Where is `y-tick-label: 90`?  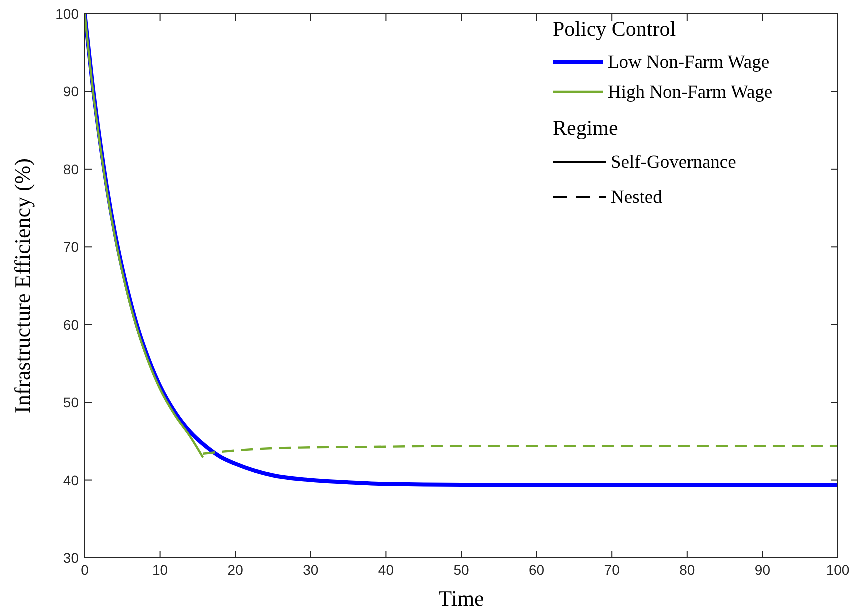 y-tick-label: 90 is located at coordinates (71, 92).